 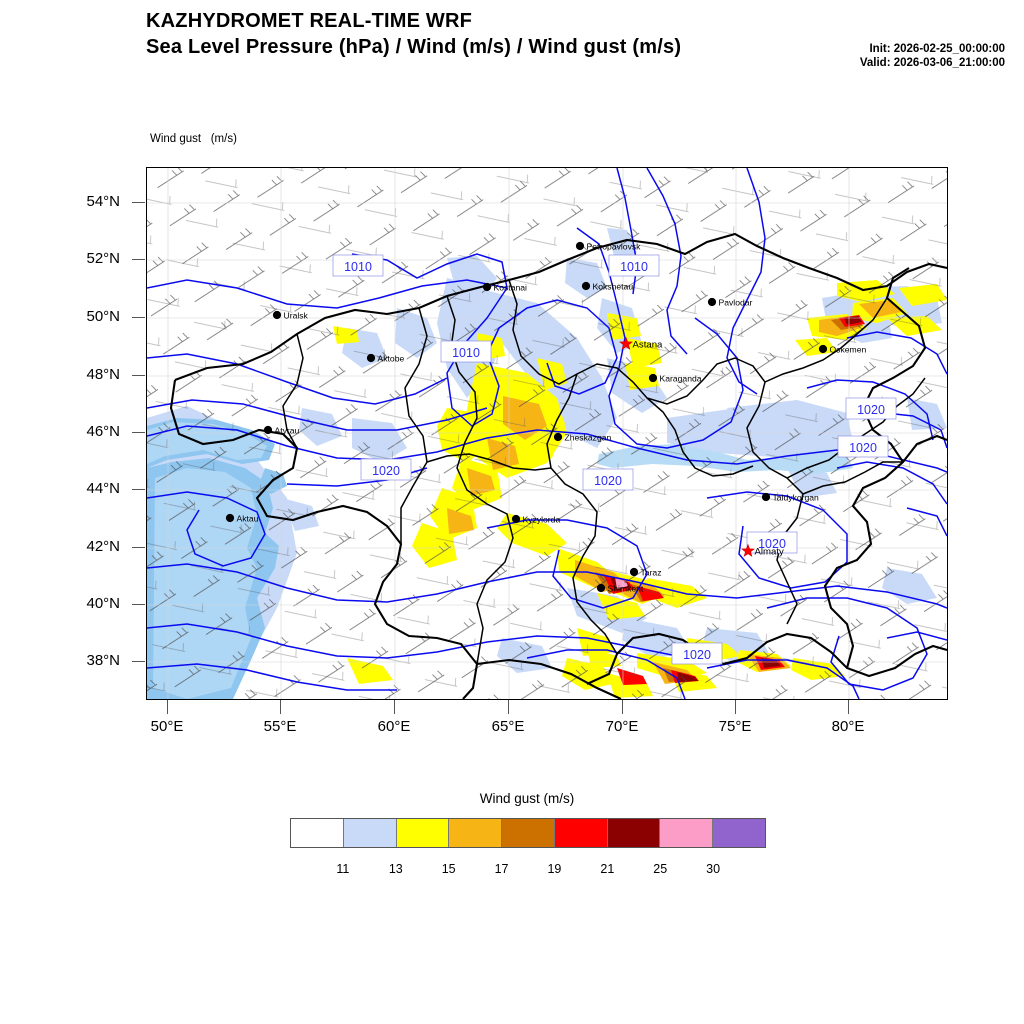 I want to click on city-marker: Kyzylorda, so click(x=536, y=519).